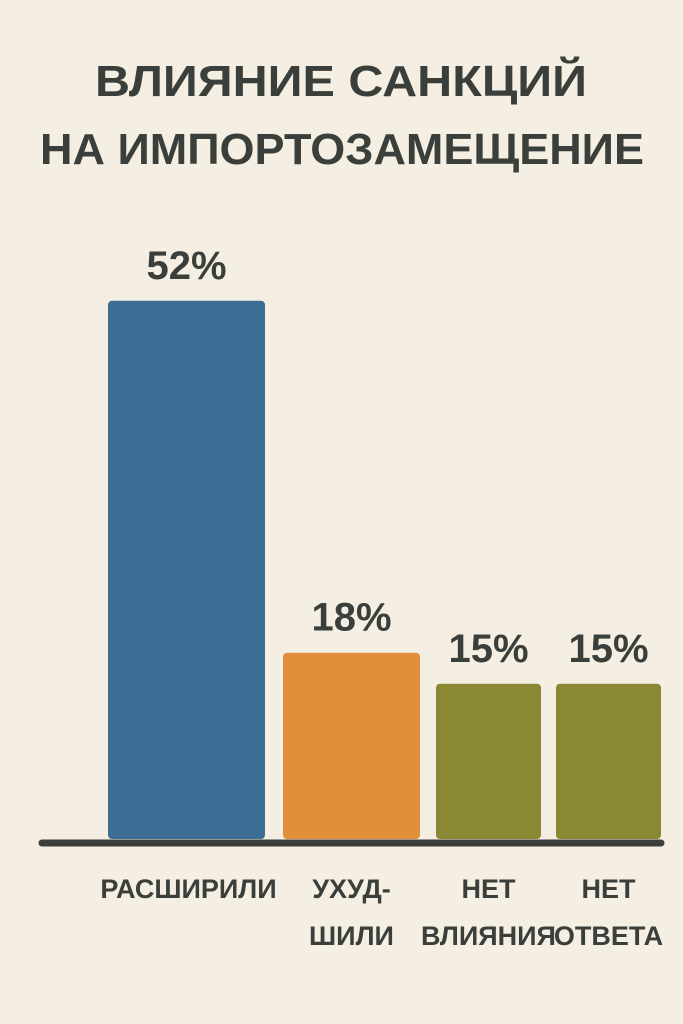  I want to click on value-label: 18%, so click(351, 618).